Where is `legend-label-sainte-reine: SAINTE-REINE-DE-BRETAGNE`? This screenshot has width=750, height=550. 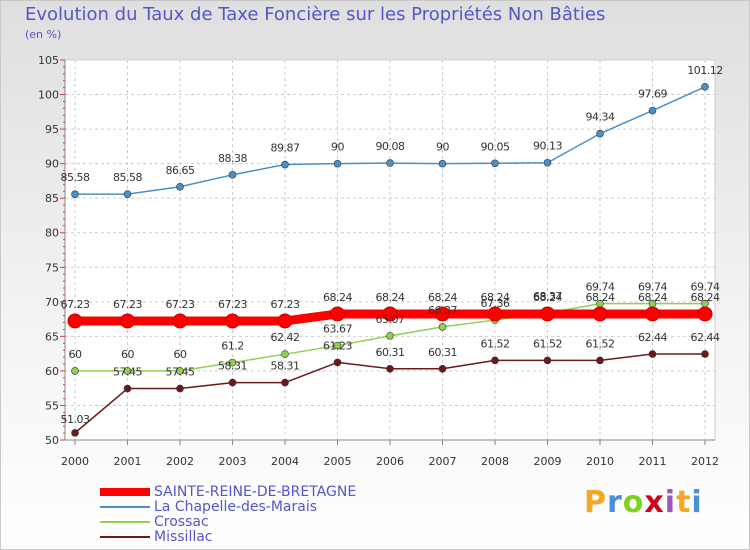
legend-label-sainte-reine: SAINTE-REINE-DE-BRETAGNE is located at coordinates (255, 492).